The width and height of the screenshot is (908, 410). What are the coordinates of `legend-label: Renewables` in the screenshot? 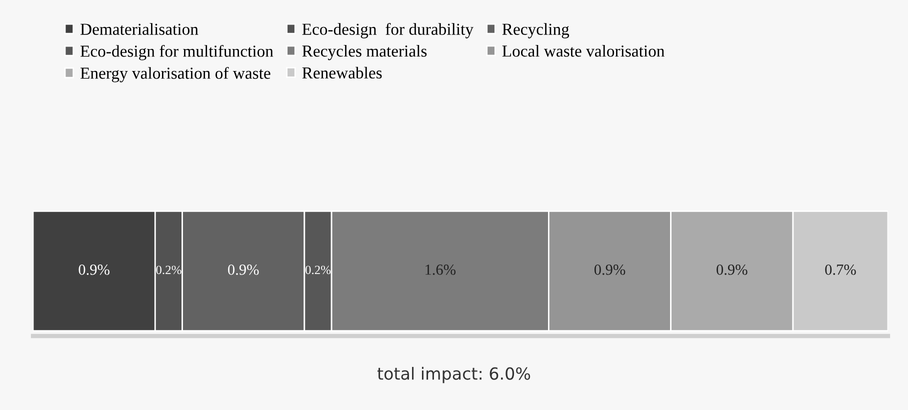 It's located at (342, 72).